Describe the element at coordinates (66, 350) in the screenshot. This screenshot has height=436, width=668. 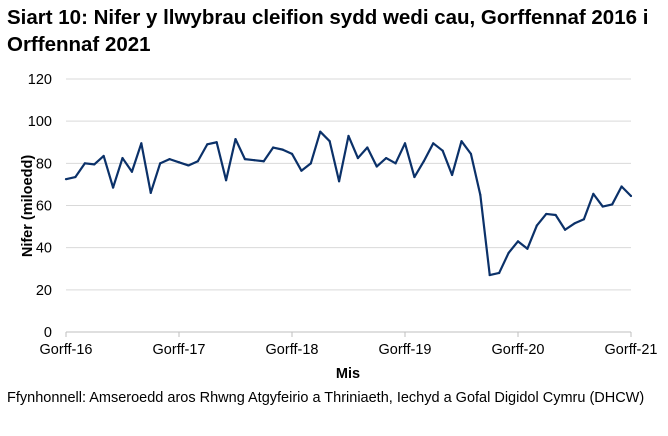
I see `x-tick-label: Gorff-16` at that location.